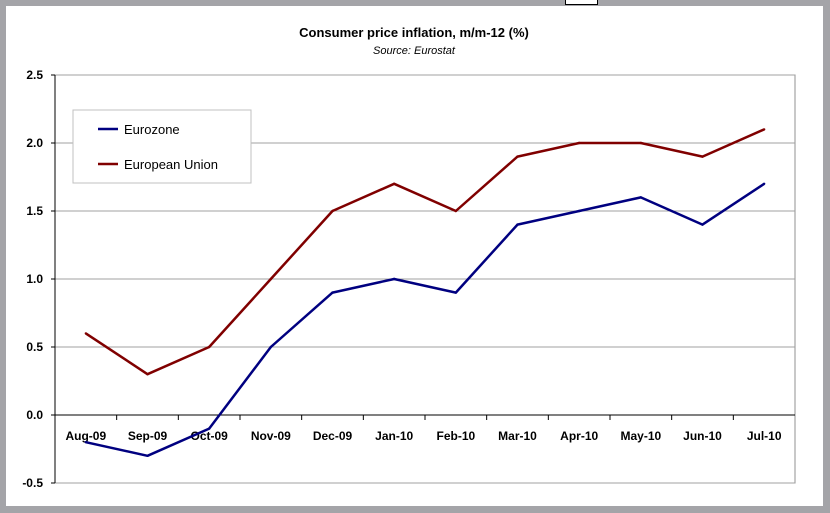  Describe the element at coordinates (34, 347) in the screenshot. I see `y-tick-label: 0.5` at that location.